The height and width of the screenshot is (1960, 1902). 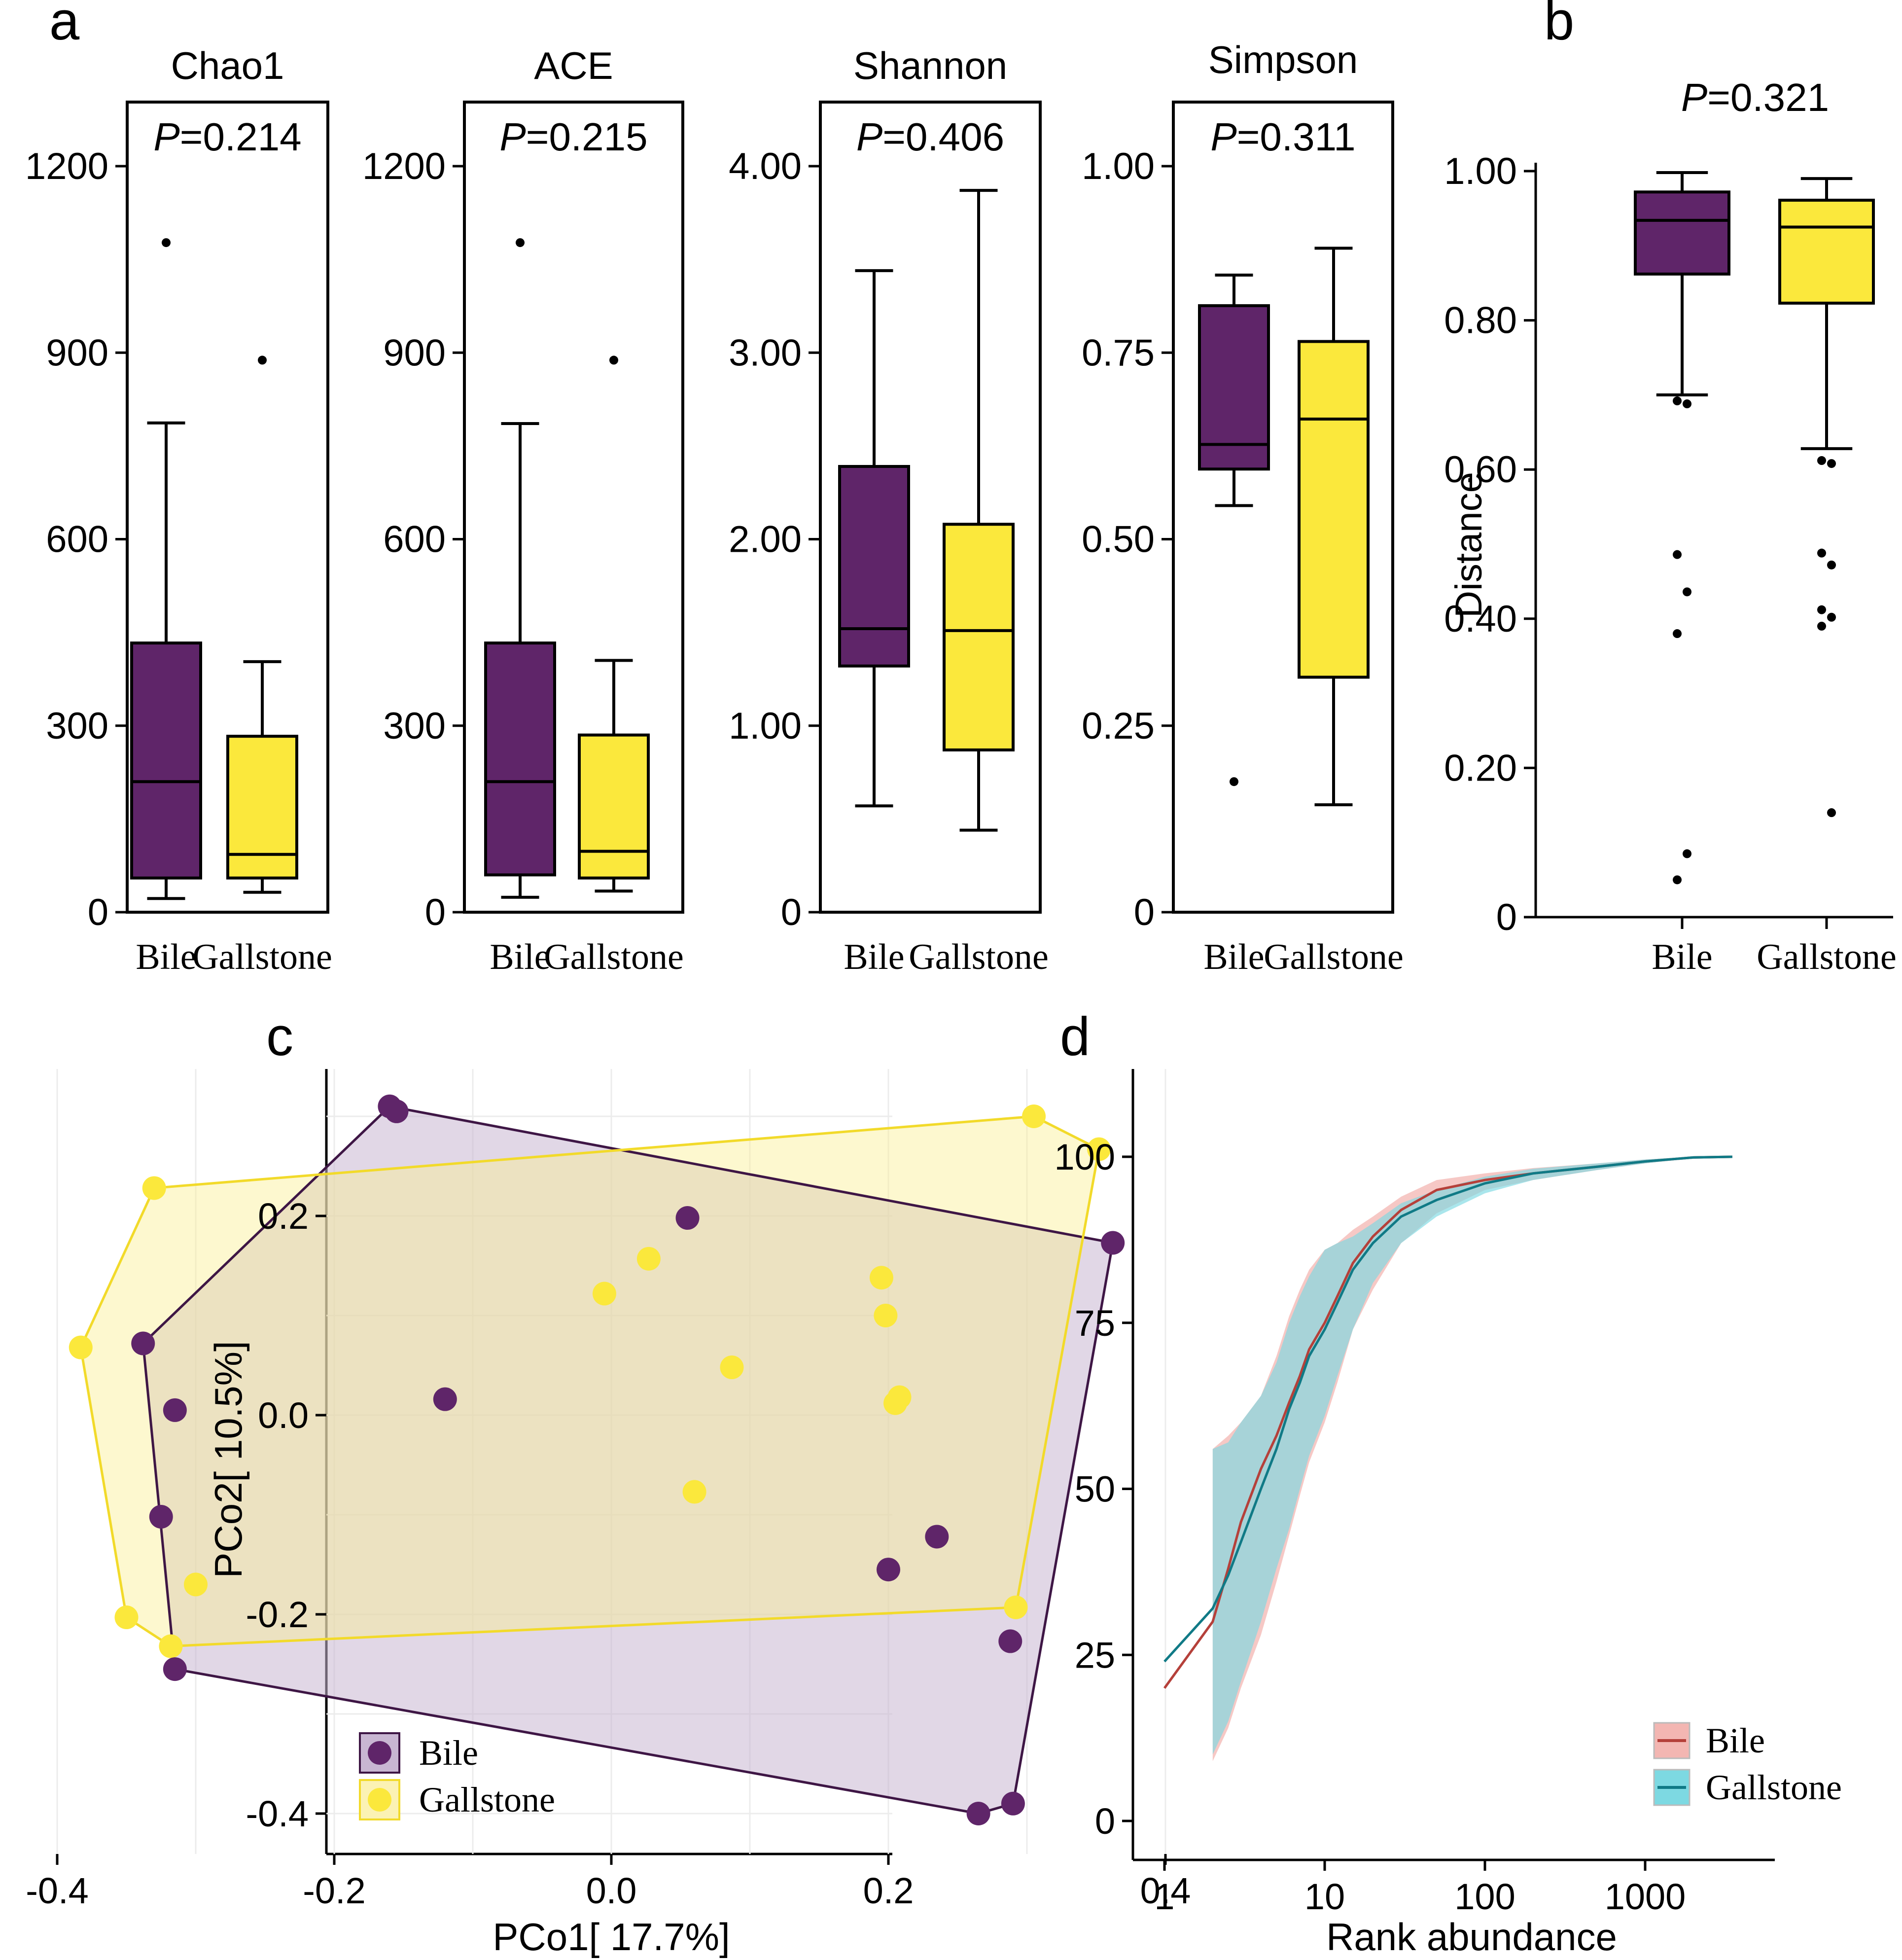 What do you see at coordinates (589, 1381) in the screenshot?
I see `gallstone-hull-outline` at bounding box center [589, 1381].